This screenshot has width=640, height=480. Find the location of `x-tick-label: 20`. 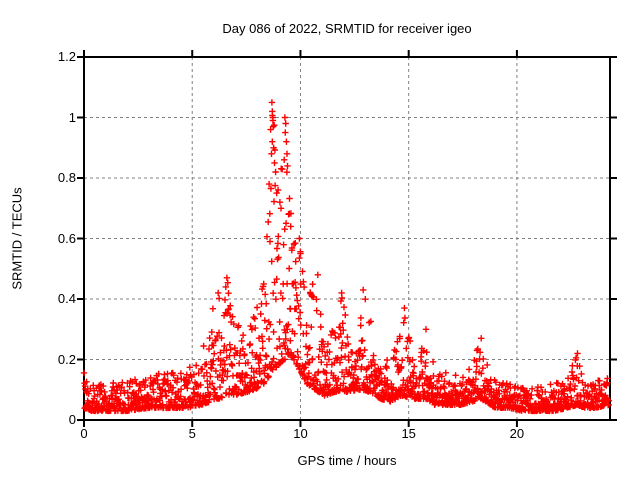

x-tick-label: 20 is located at coordinates (517, 433).